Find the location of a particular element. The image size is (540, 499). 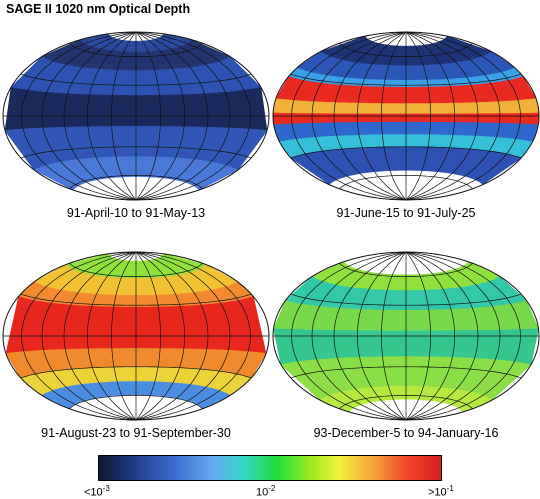

panel-caption: 91-June-15 to 91-July-25 is located at coordinates (406, 213).